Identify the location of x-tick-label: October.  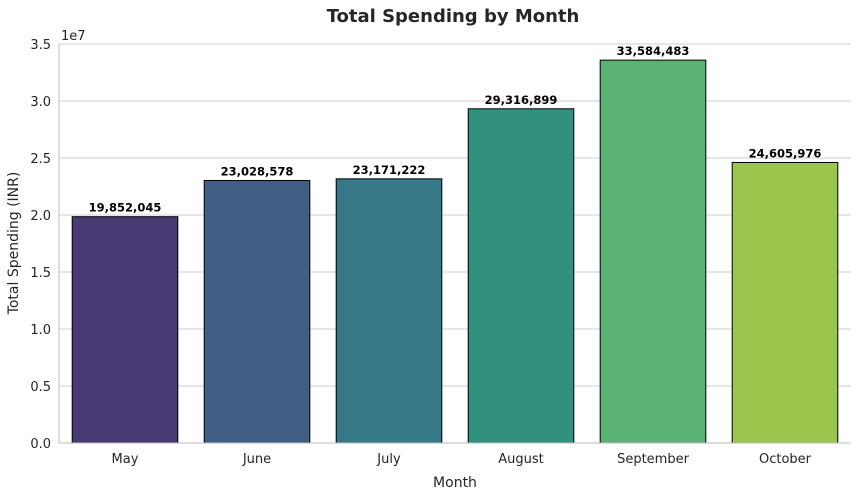
(785, 459).